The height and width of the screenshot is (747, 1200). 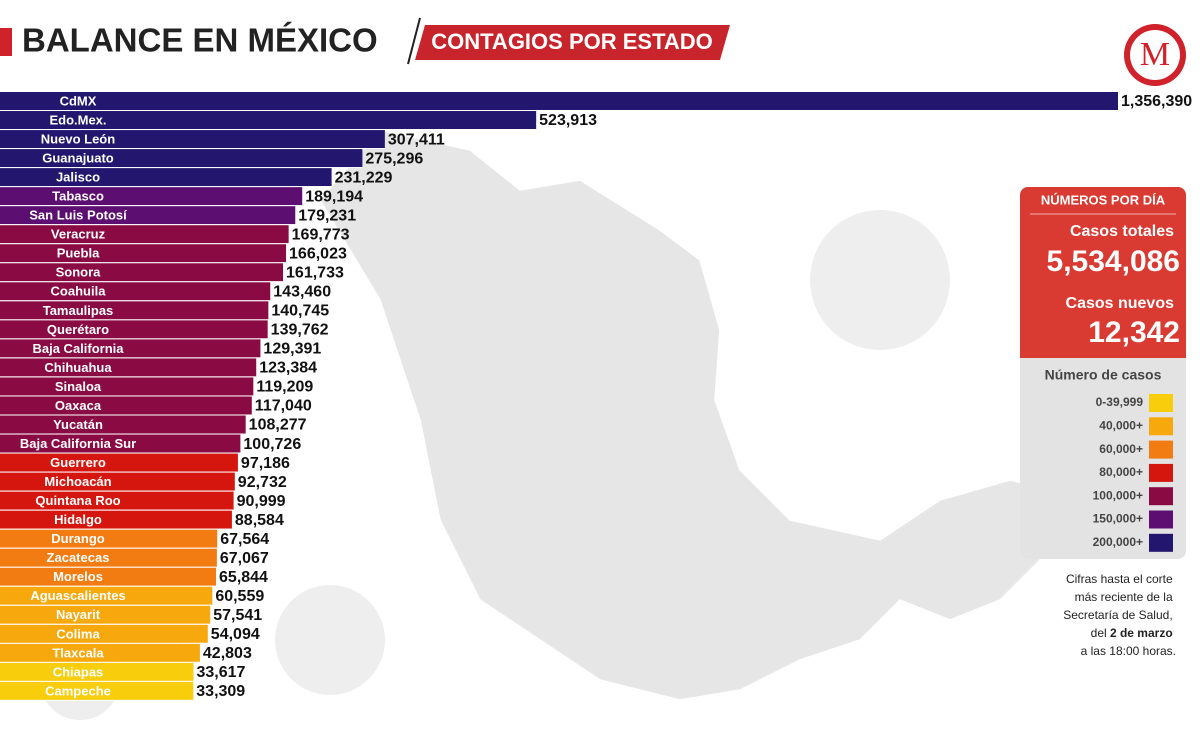 I want to click on category-label: Aguascalientes, so click(x=77, y=595).